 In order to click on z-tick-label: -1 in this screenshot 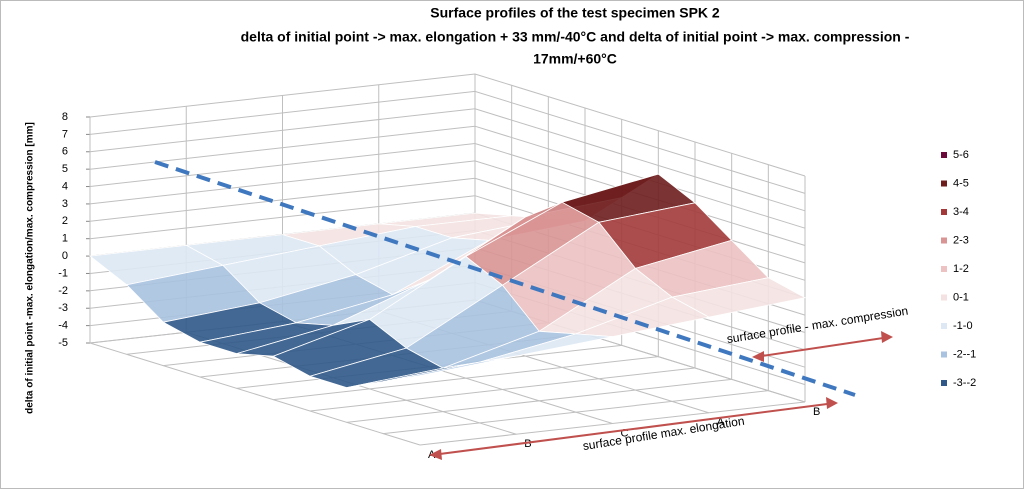, I will do `click(63, 273)`.